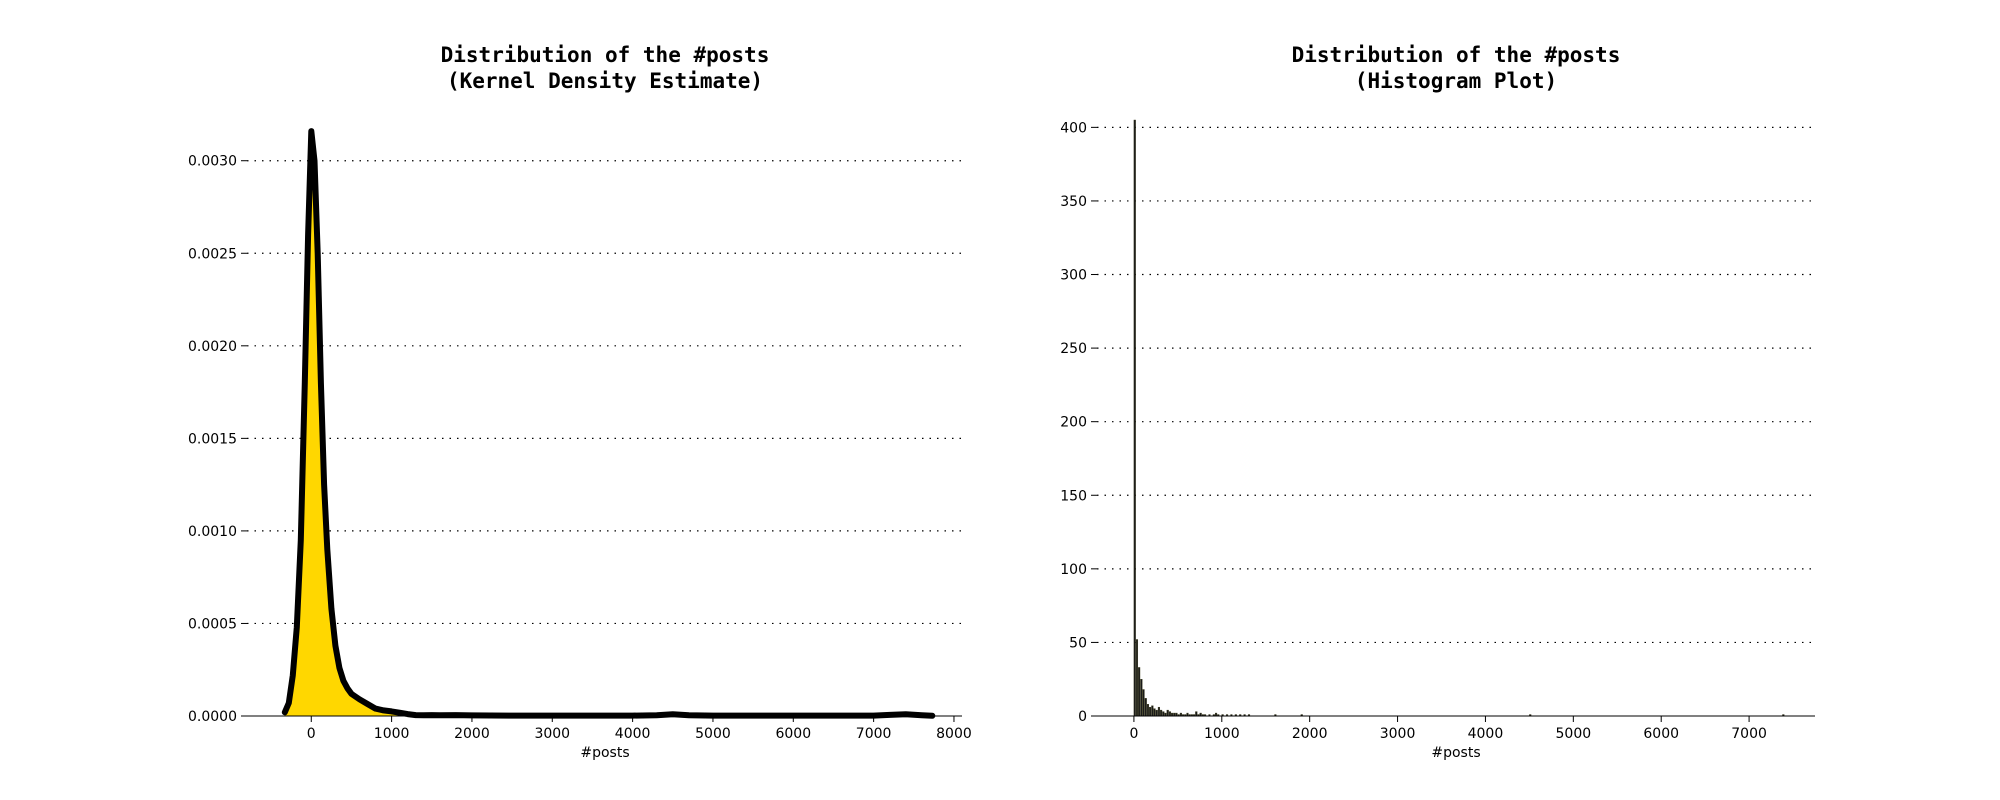 This screenshot has height=800, width=2000. I want to click on hist-y-ticks: 0 50 100 150 200 250 300 350 400, so click(1078, 422).